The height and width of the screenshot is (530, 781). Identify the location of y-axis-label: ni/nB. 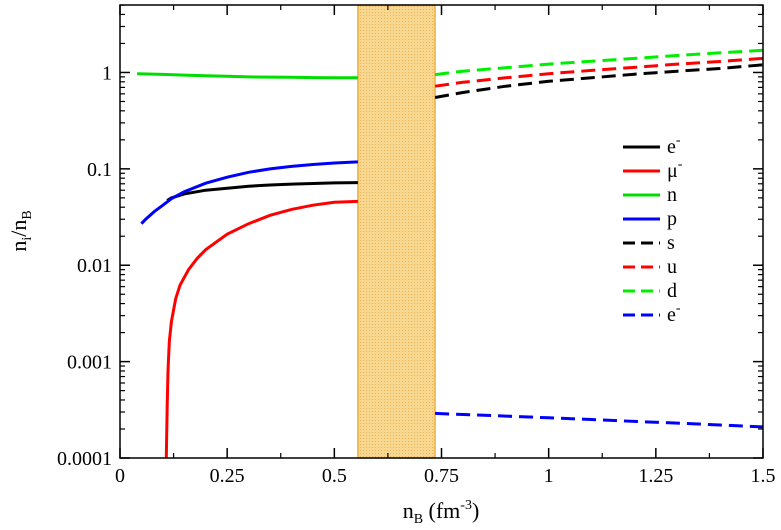
(20, 230).